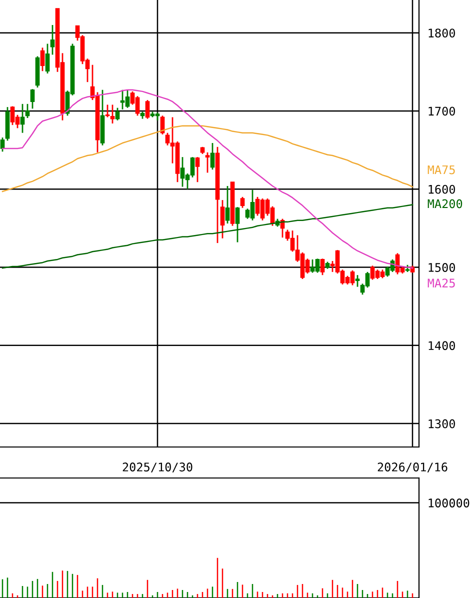  What do you see at coordinates (441, 111) in the screenshot?
I see `y-tick-label: 1700` at bounding box center [441, 111].